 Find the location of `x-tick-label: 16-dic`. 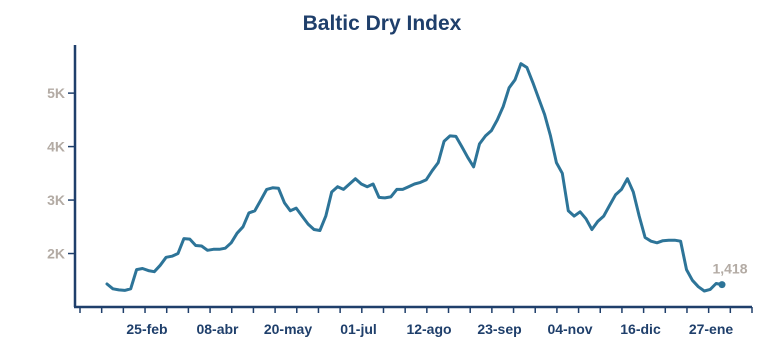

x-tick-label: 16-dic is located at coordinates (640, 329).